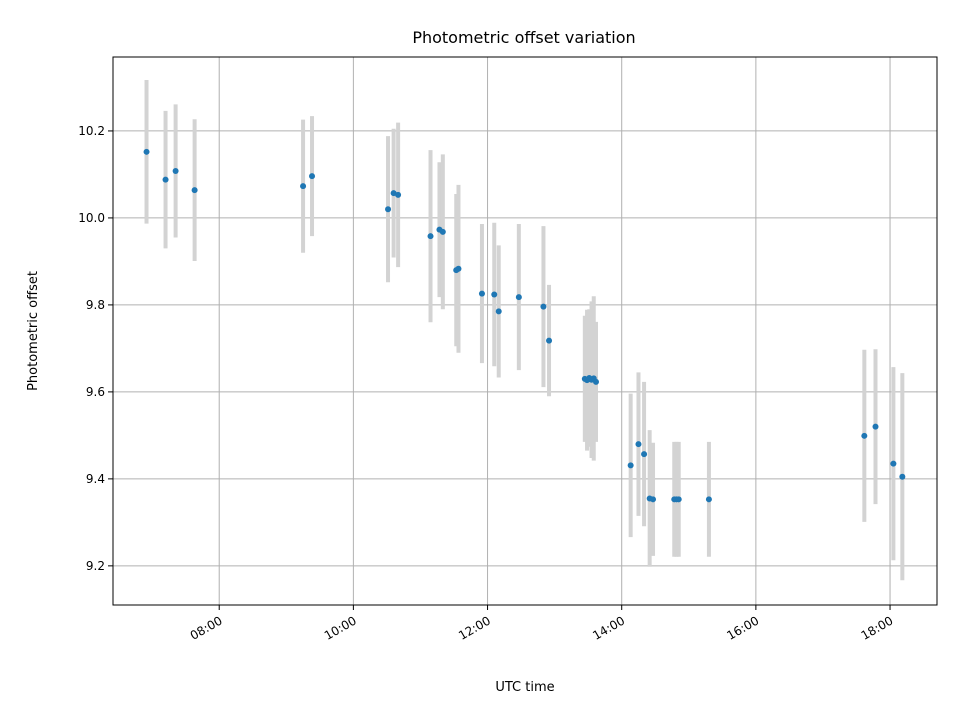  I want to click on y-tick-label: 10.2, so click(91, 131).